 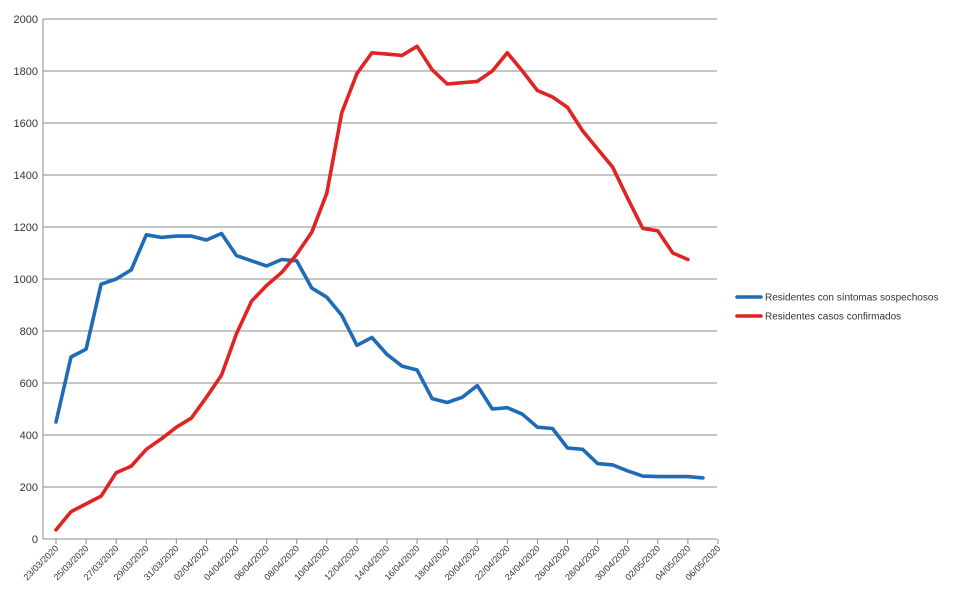 I want to click on y-tick-label-2000: 2000, so click(x=26, y=20).